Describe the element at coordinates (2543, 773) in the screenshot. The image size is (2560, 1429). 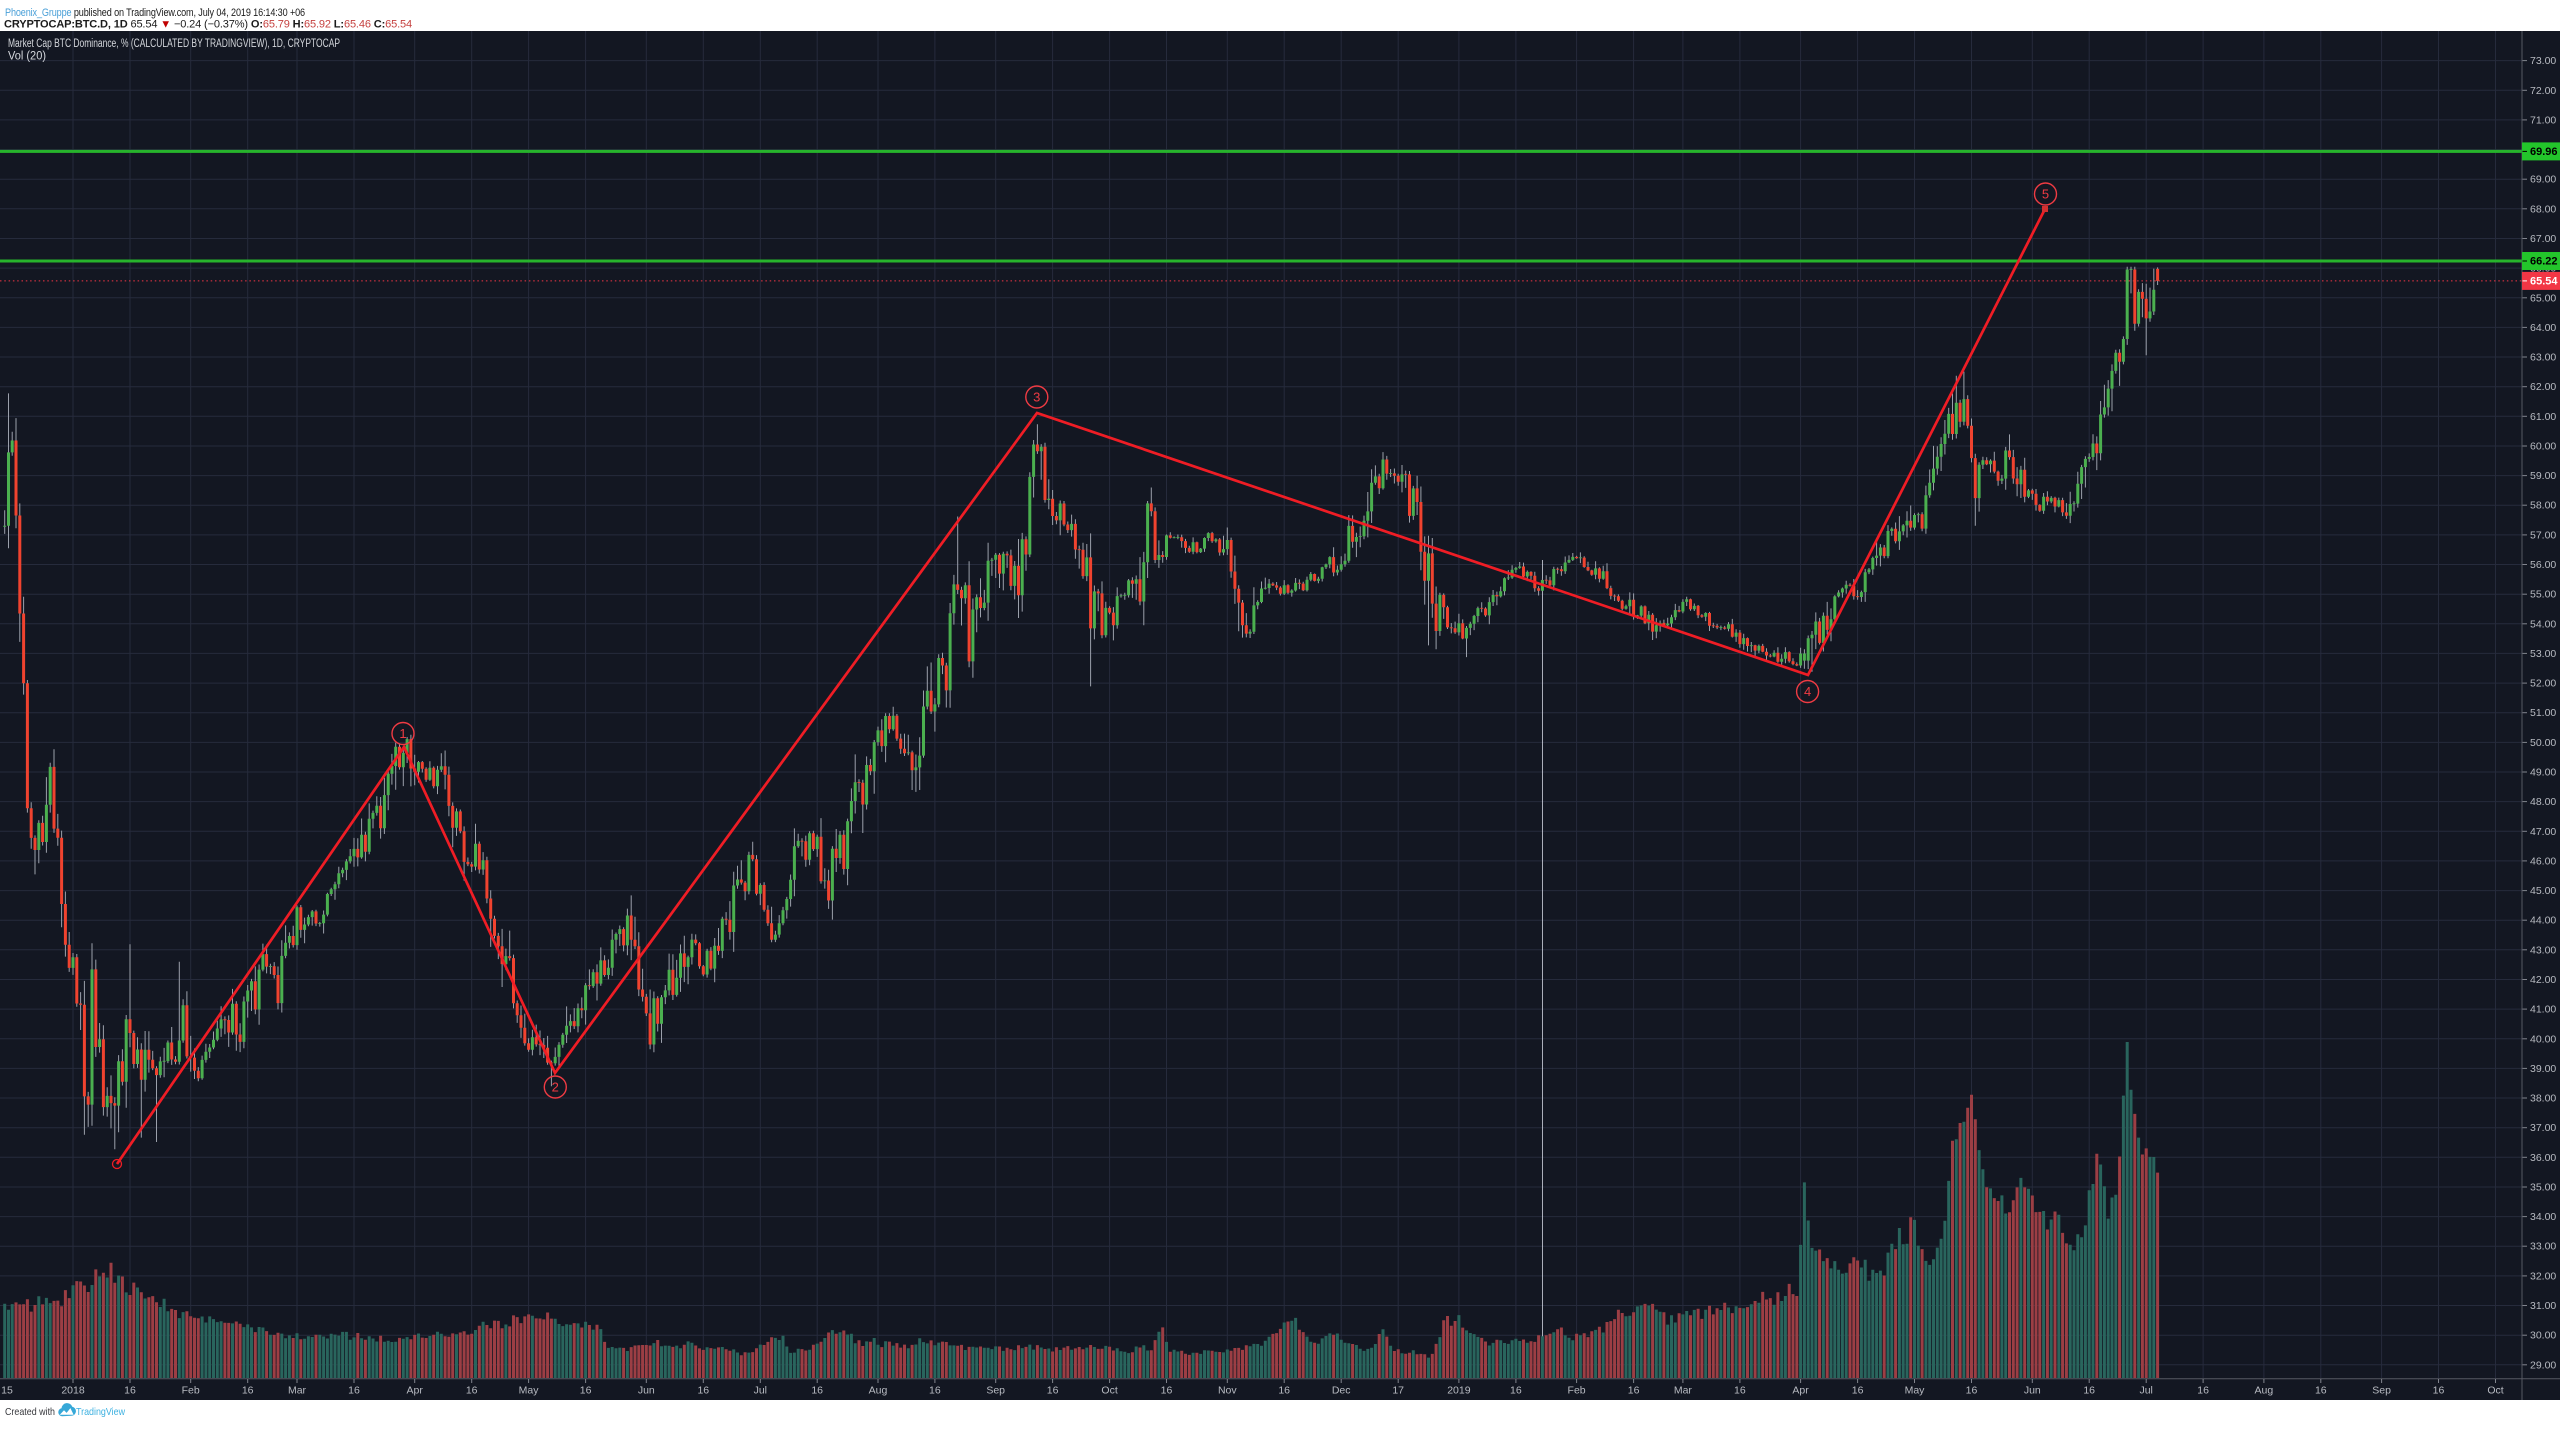
I see `svg-text: 49.00` at that location.